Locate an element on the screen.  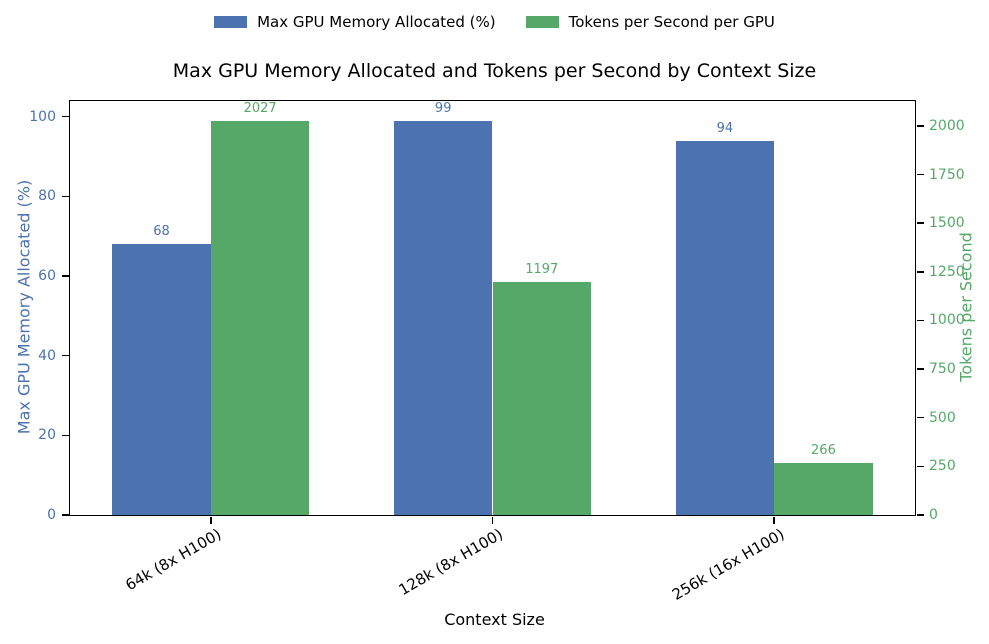
right-y-tick-label: 1250 is located at coordinates (947, 271).